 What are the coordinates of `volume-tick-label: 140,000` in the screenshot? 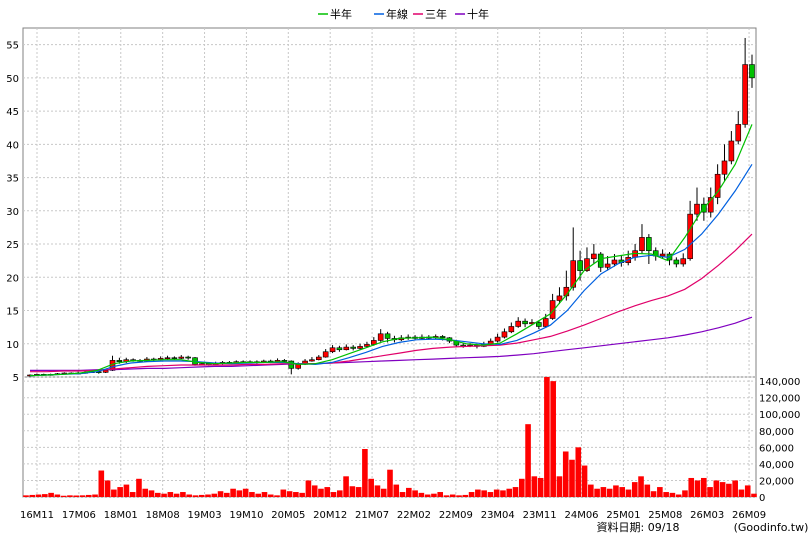 It's located at (779, 382).